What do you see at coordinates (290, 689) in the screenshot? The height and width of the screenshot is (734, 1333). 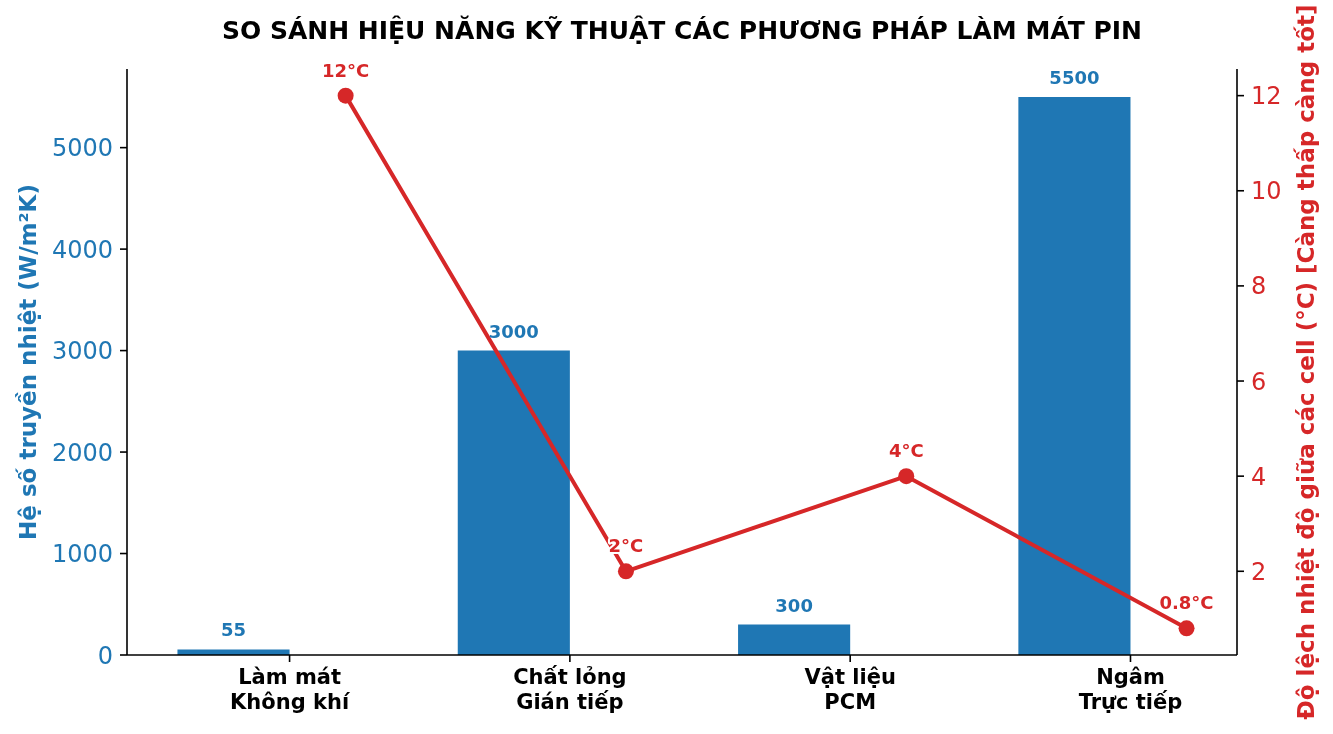 I see `x-tick-label: Làm mát Không khí` at bounding box center [290, 689].